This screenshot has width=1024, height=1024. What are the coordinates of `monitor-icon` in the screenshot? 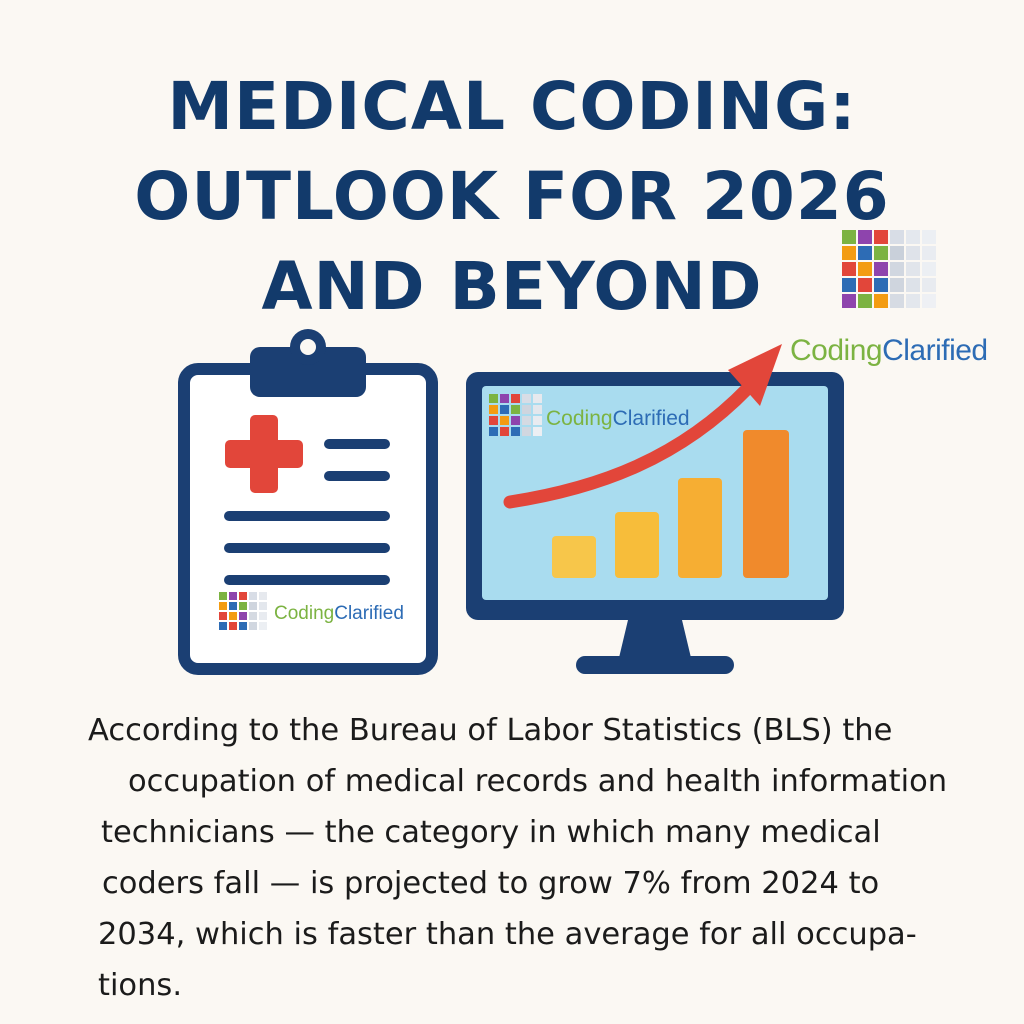 It's located at (655, 509).